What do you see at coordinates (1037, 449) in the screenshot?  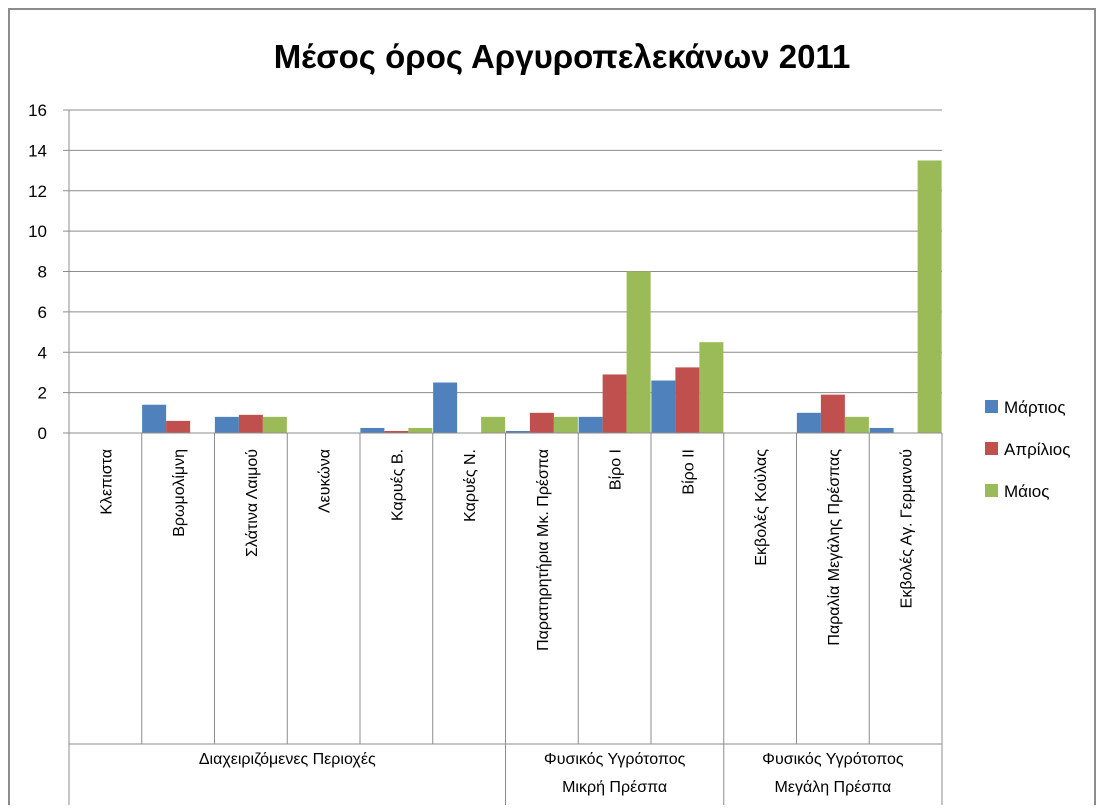 I see `legend-label: Απρίλιος` at bounding box center [1037, 449].